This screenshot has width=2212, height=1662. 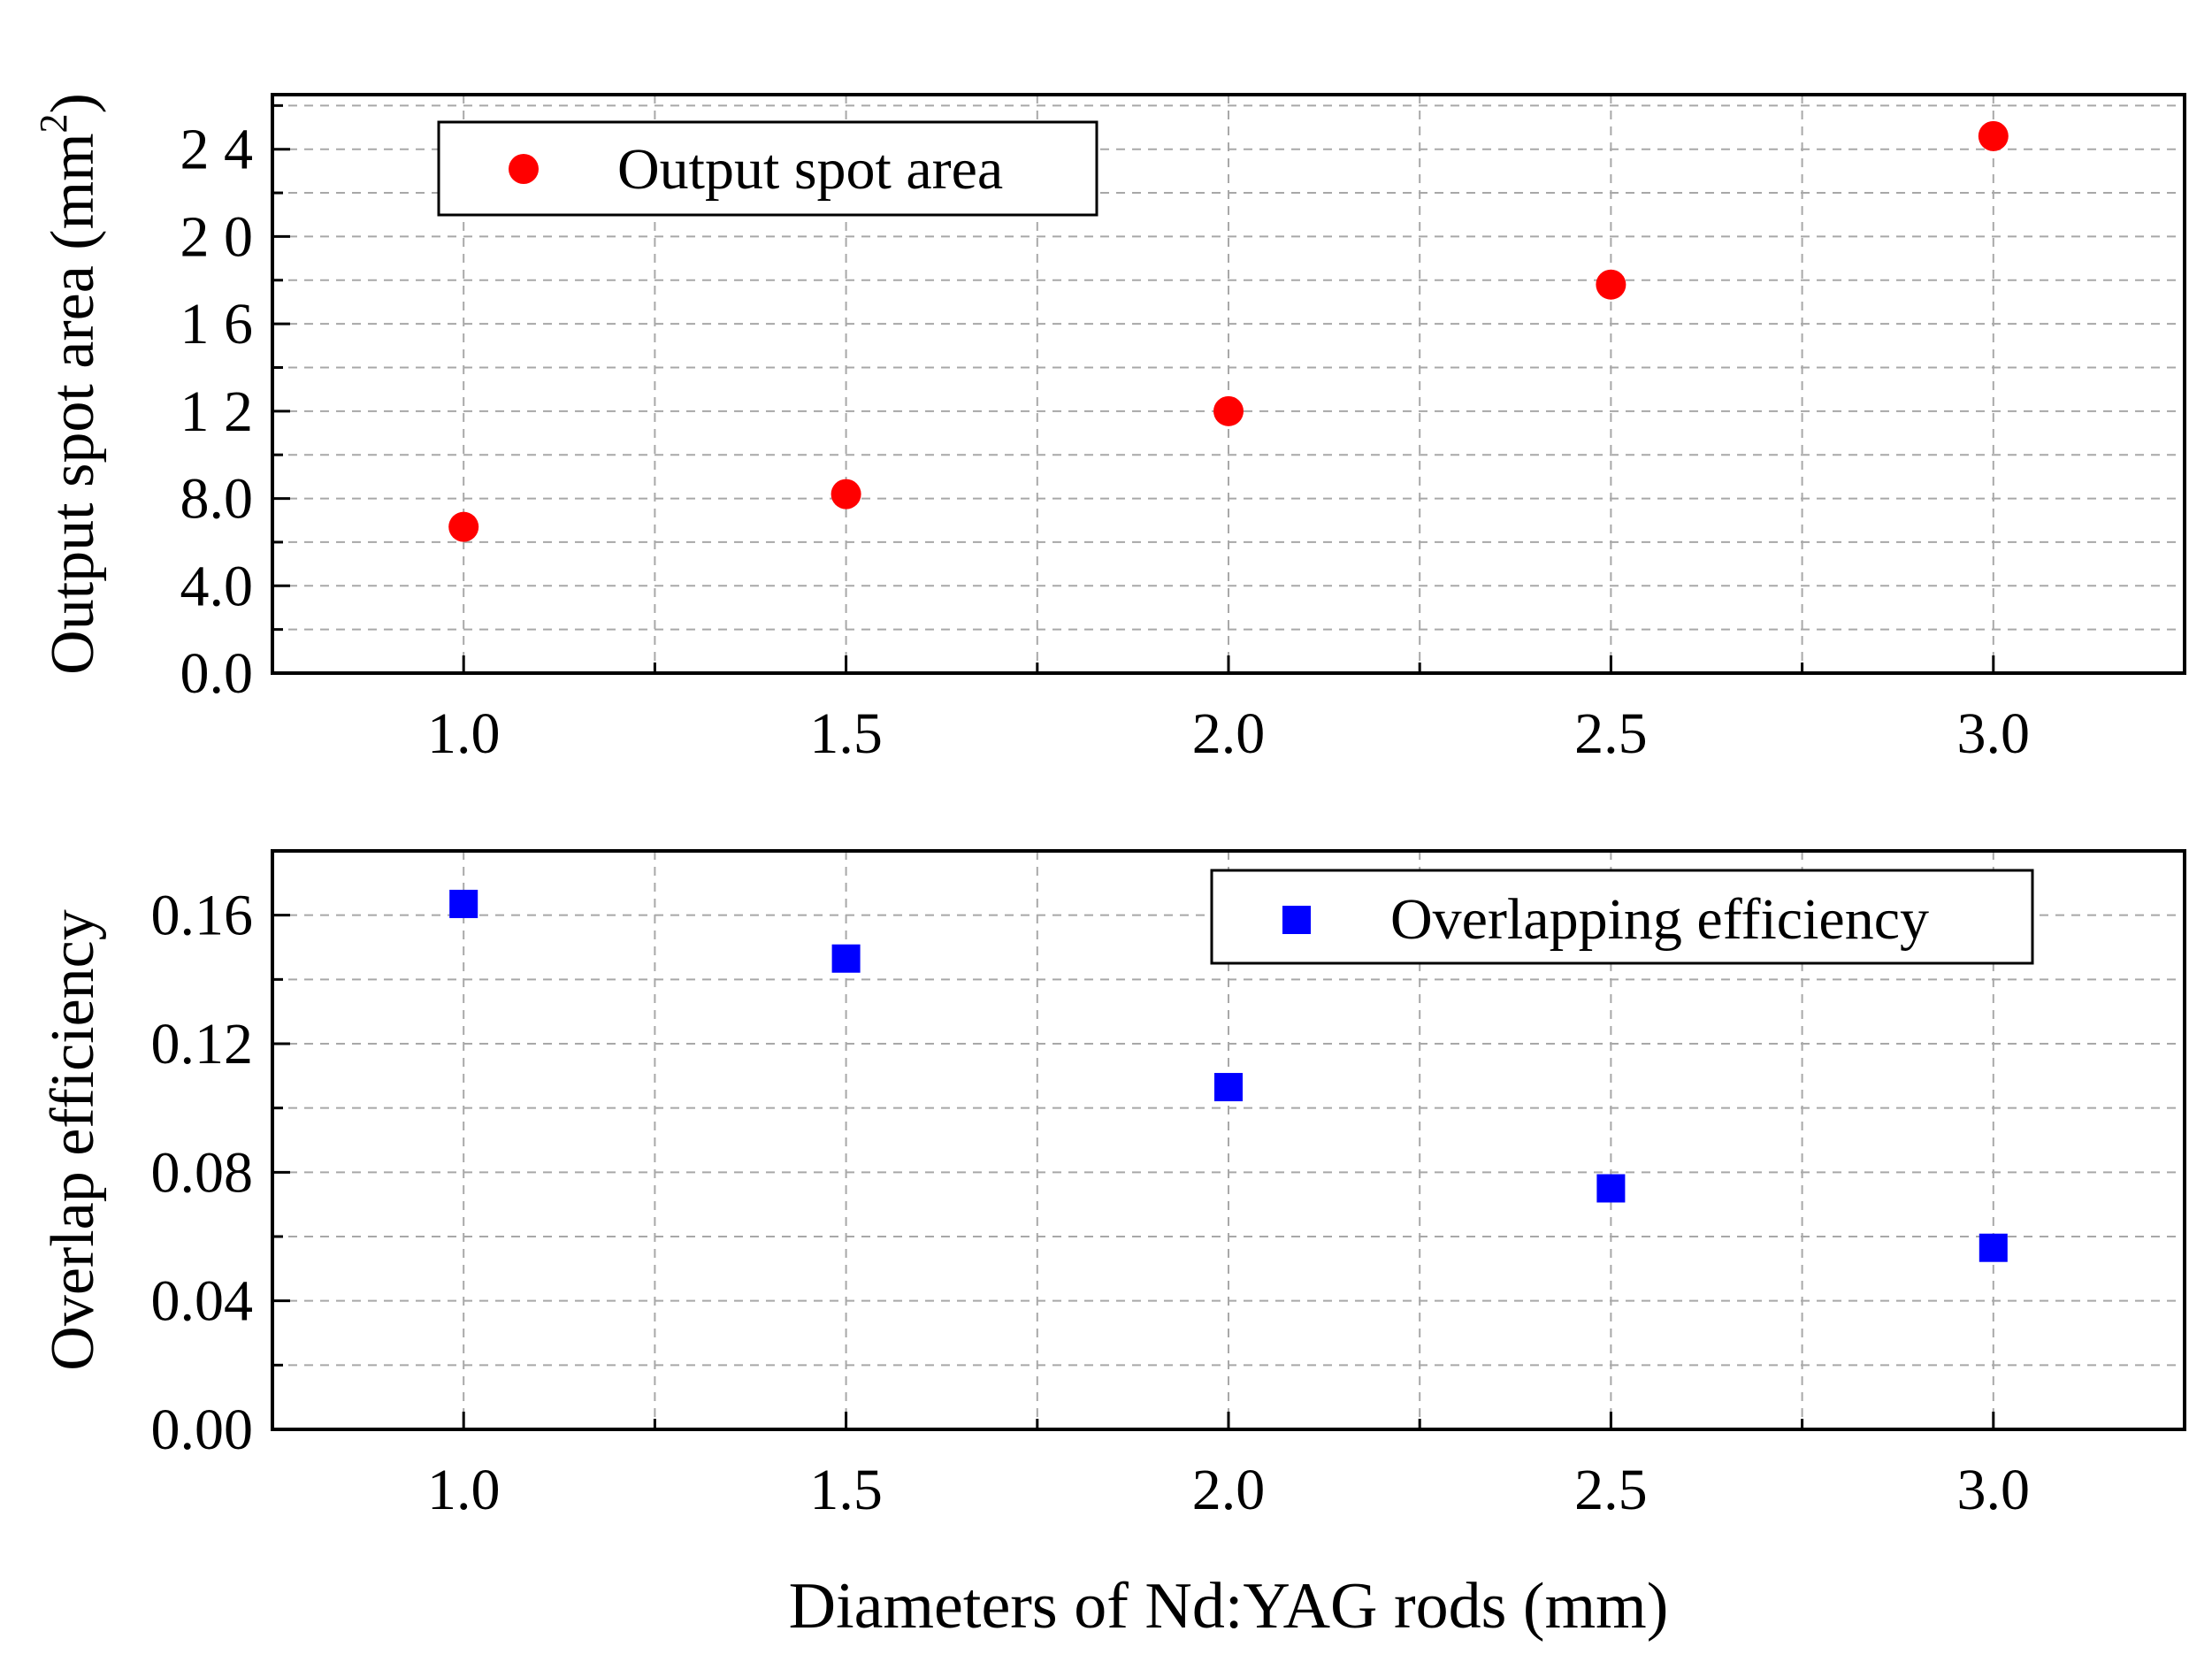 I want to click on y-tick-label: 1 2, so click(x=217, y=411).